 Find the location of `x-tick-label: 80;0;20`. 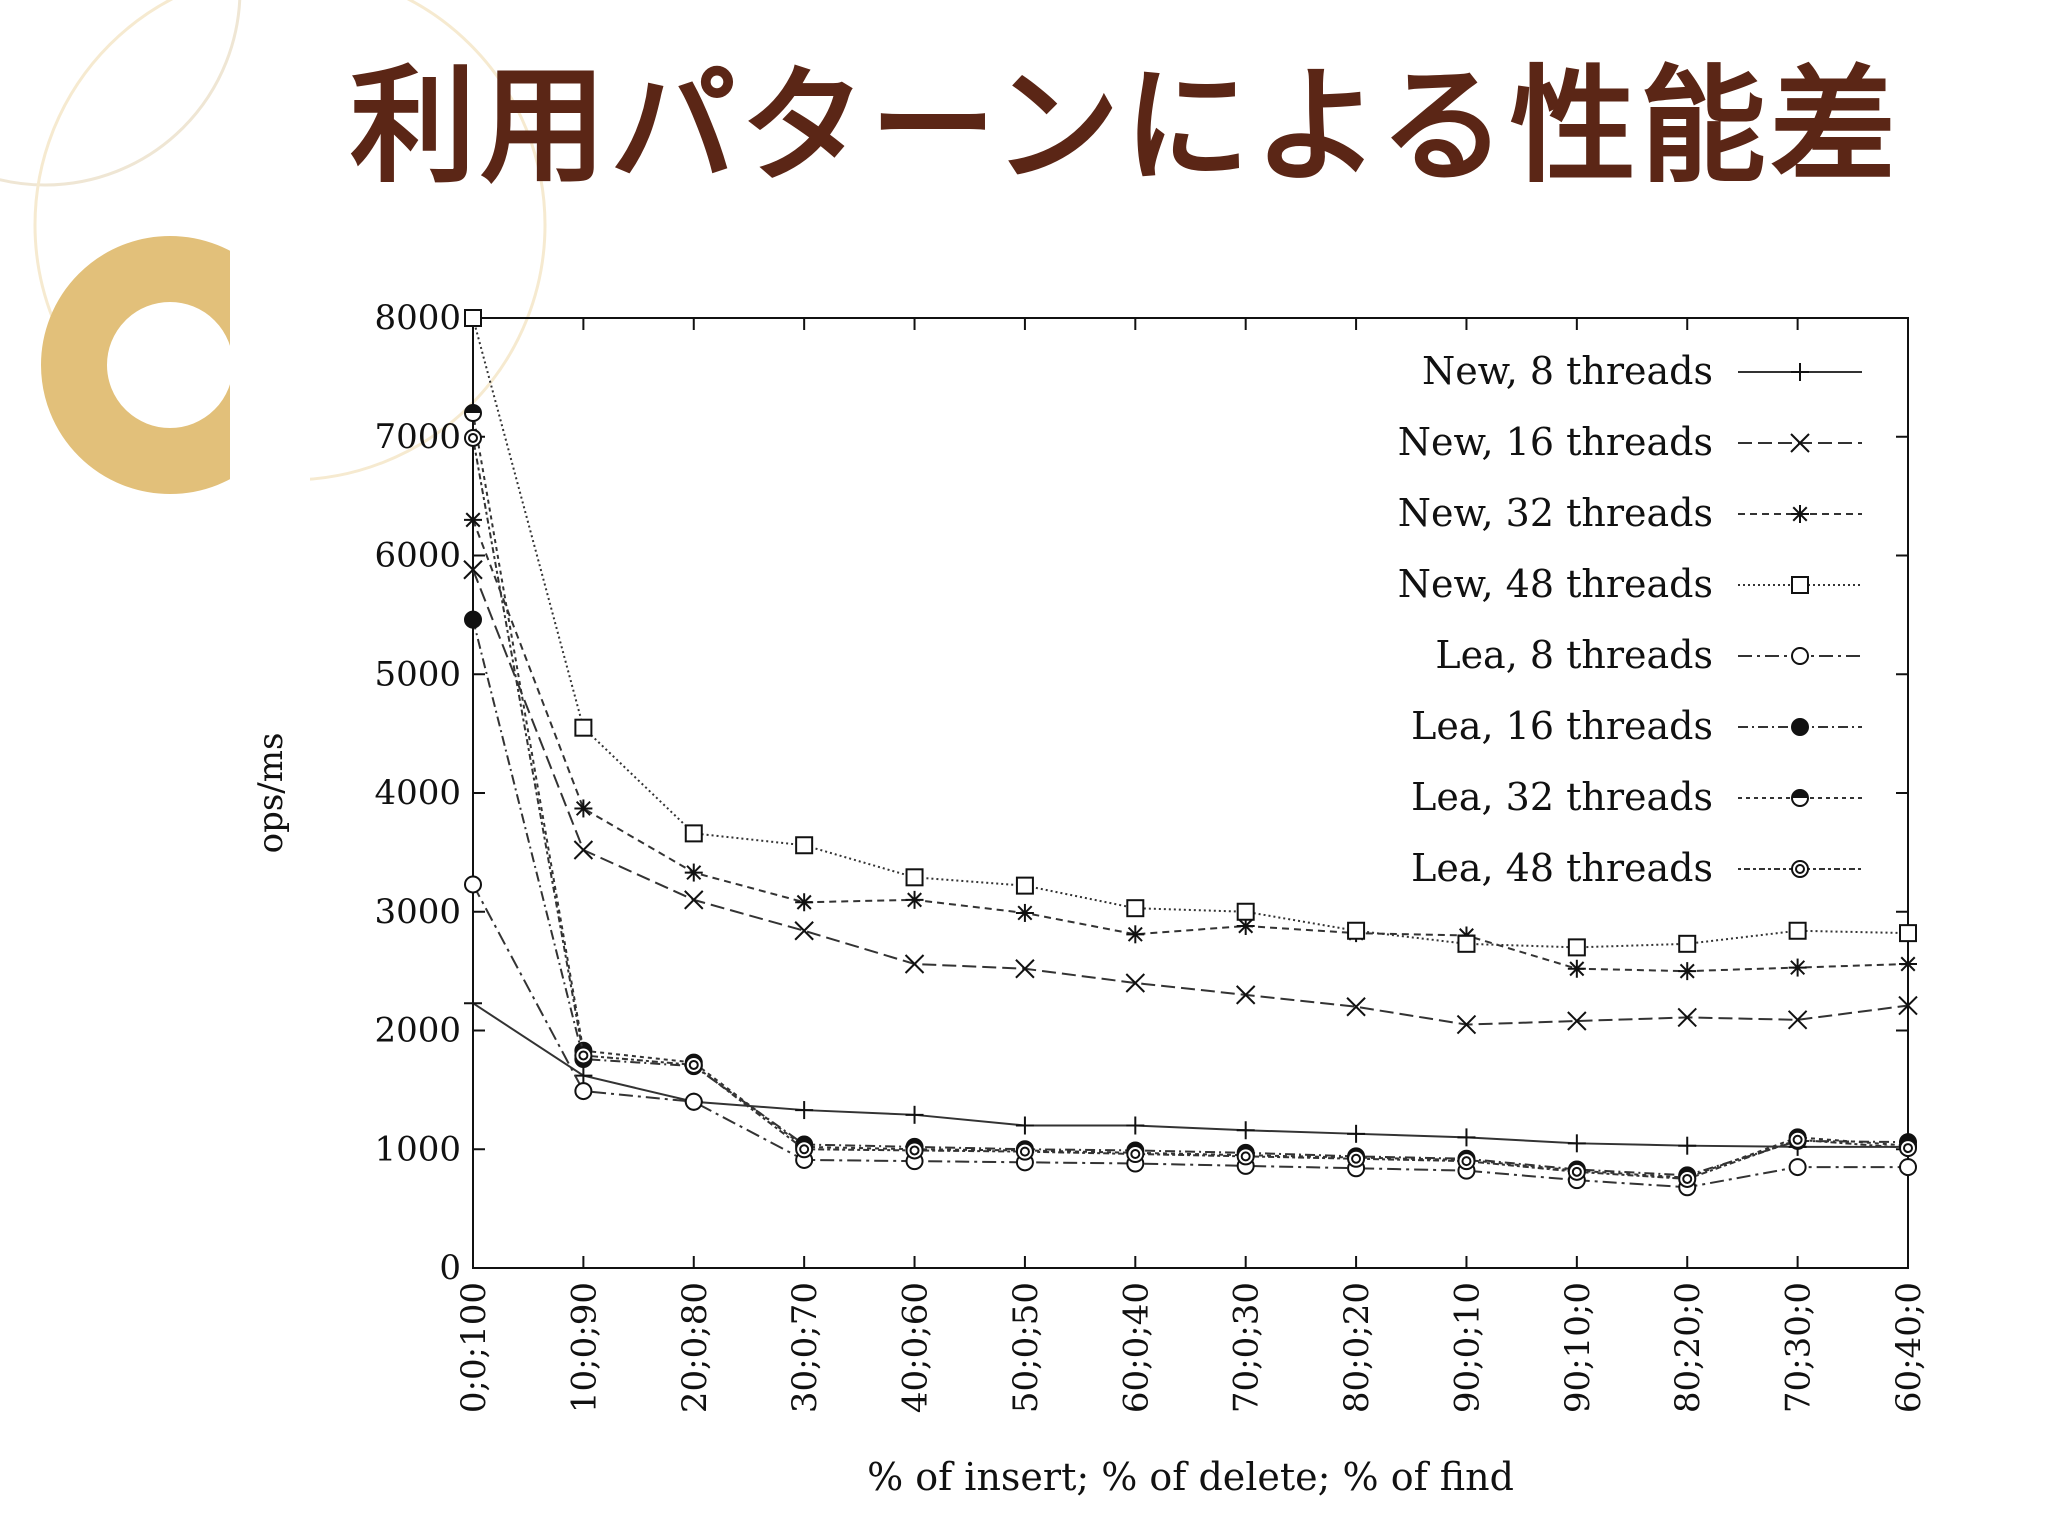

x-tick-label: 80;0;20 is located at coordinates (1357, 1347).